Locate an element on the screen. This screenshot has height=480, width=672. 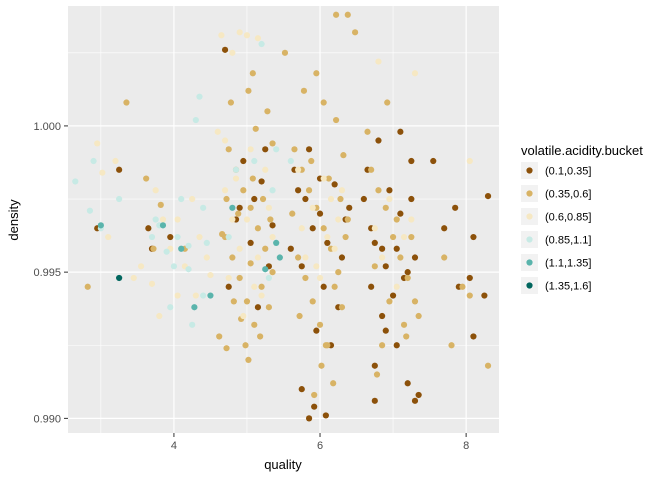
y-axis-title: density is located at coordinates (13, 220).